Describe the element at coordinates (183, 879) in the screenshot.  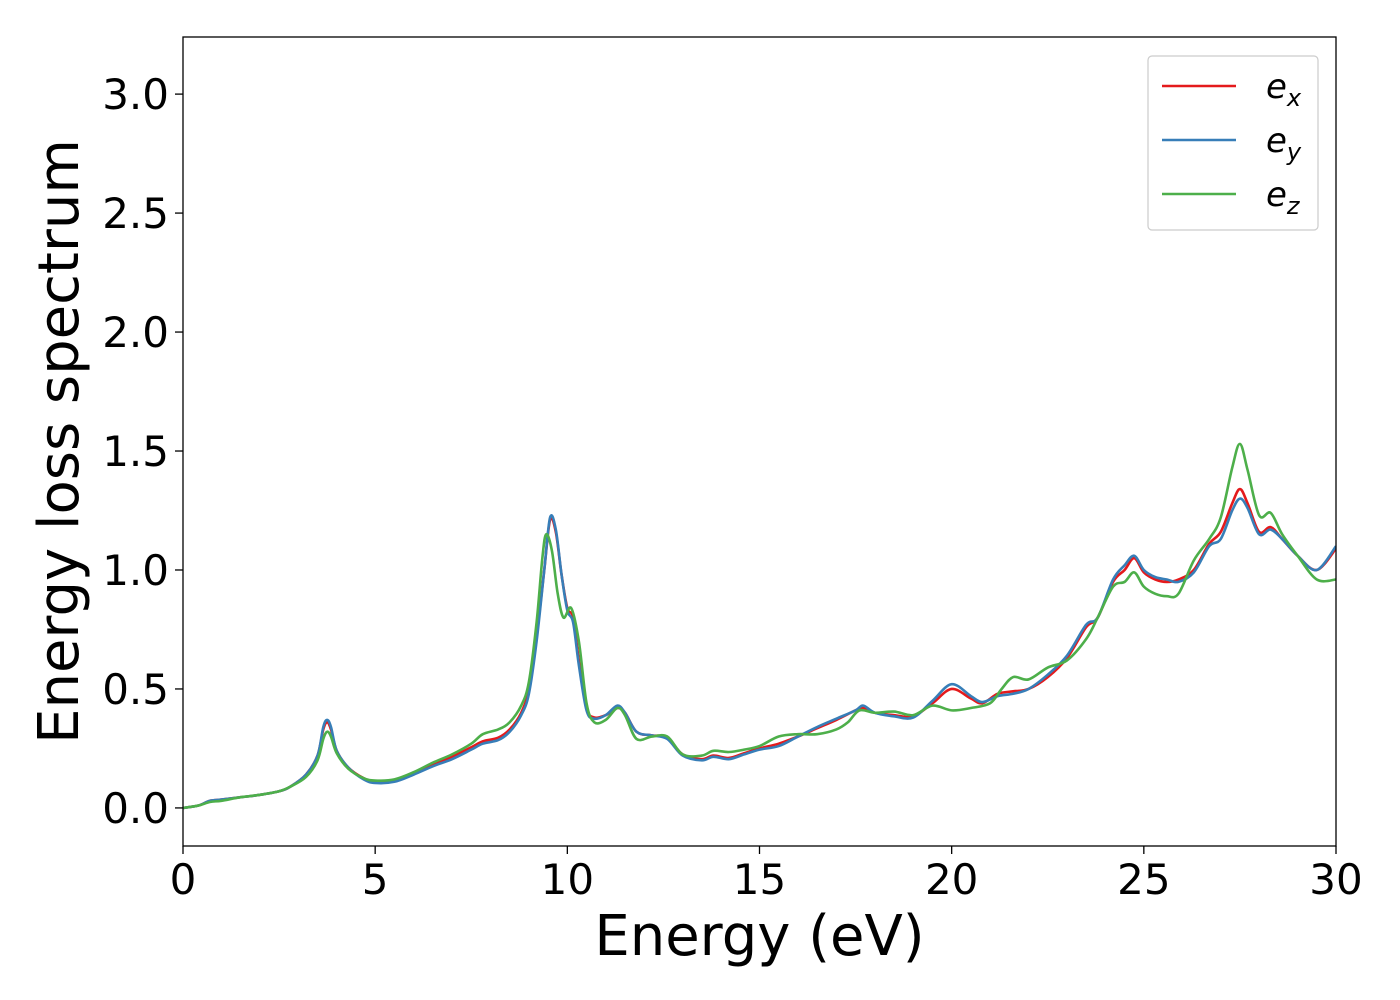
I see `x-tick-label: 0` at that location.